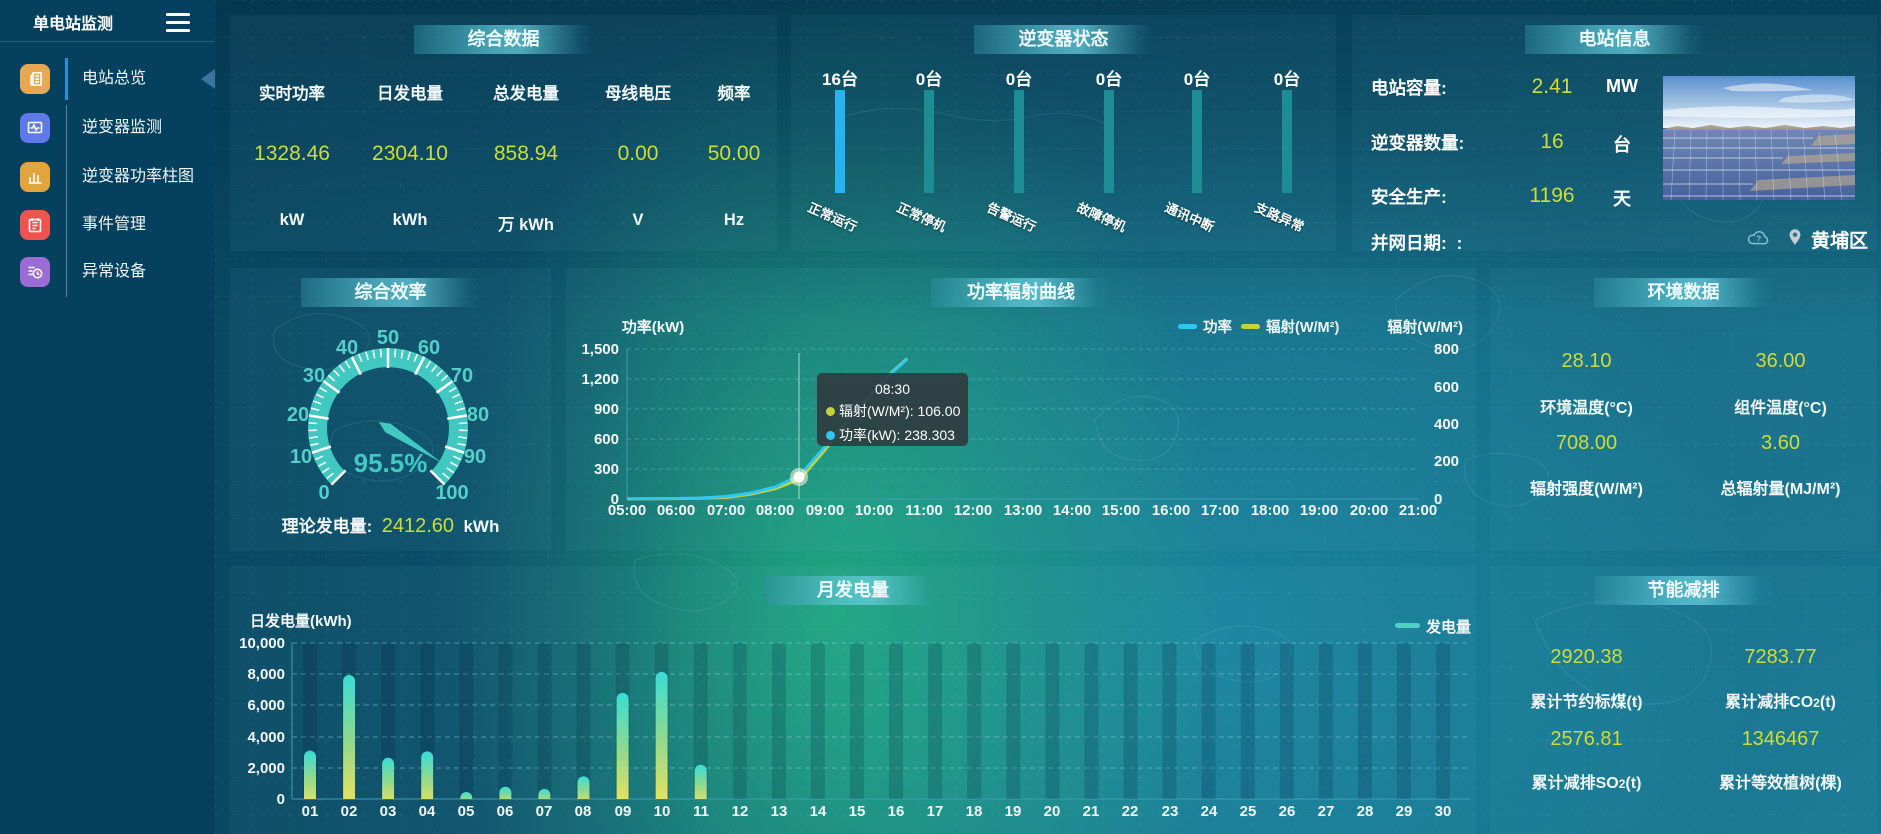  I want to click on svg-text: 08:00, so click(775, 510).